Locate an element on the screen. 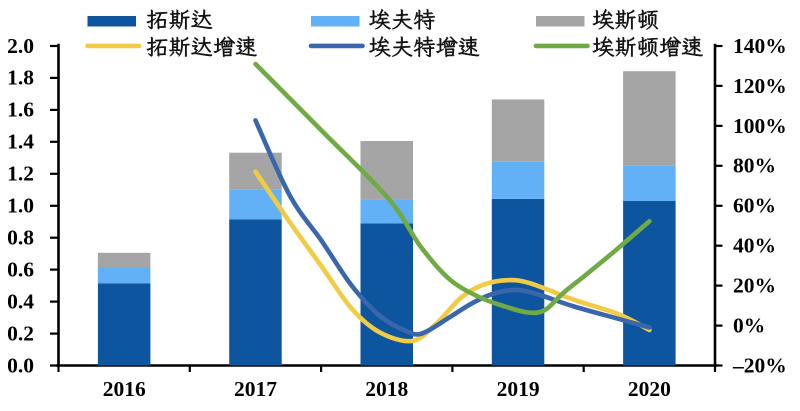 Image resolution: width=800 pixels, height=411 pixels. svg-text: 2018 is located at coordinates (386, 389).